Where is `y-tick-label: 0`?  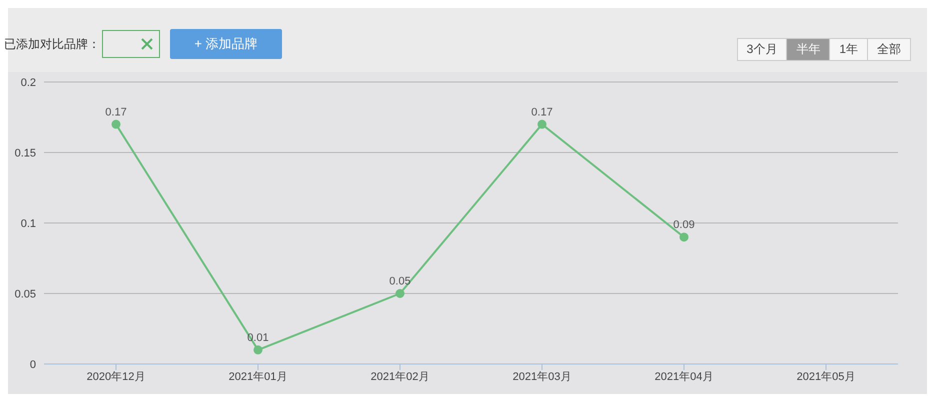 y-tick-label: 0 is located at coordinates (33, 364).